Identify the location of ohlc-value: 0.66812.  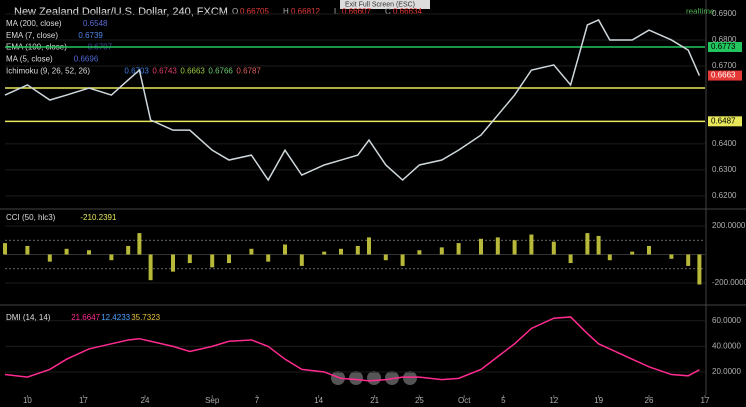
(305, 11).